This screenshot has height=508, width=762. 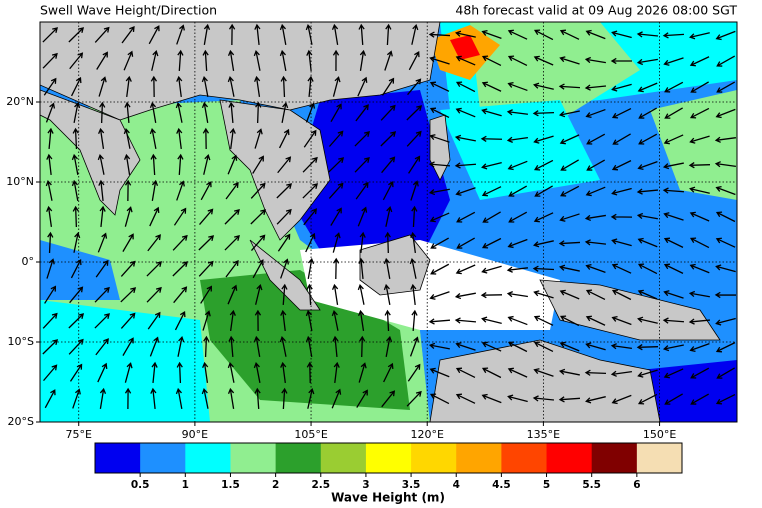 I want to click on y-tick-label: 0°, so click(x=28, y=261).